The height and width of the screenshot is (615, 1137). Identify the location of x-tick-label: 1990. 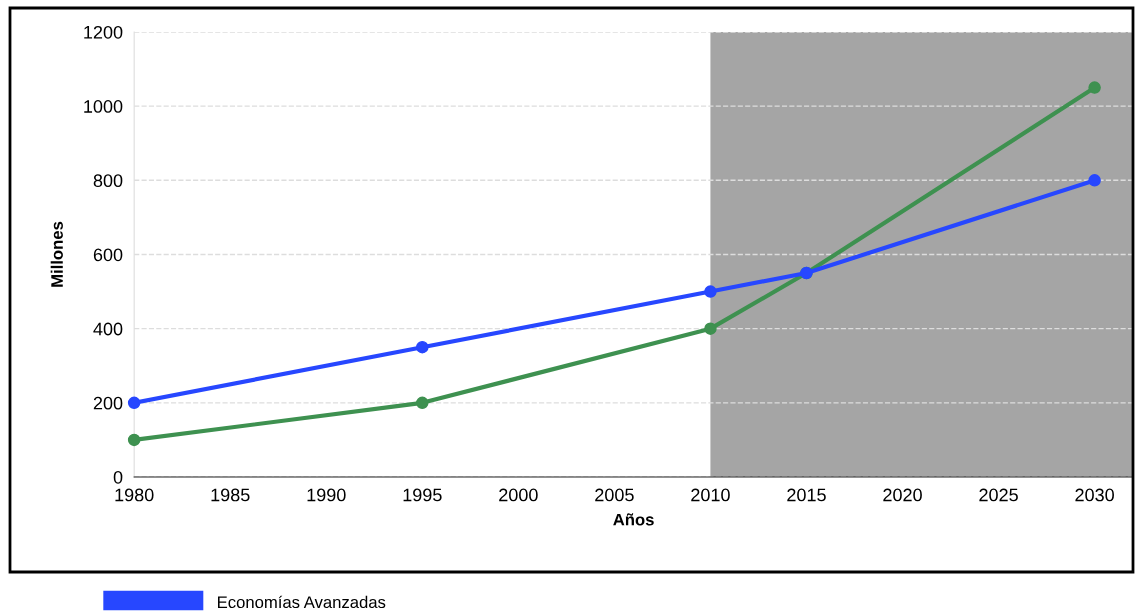
(326, 495).